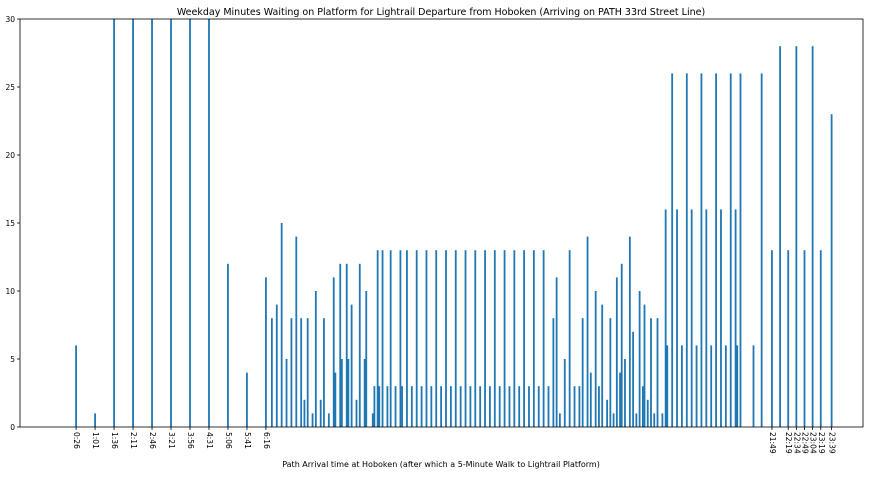 The image size is (872, 477). Describe the element at coordinates (95, 440) in the screenshot. I see `x-tick-label: 1:01` at that location.